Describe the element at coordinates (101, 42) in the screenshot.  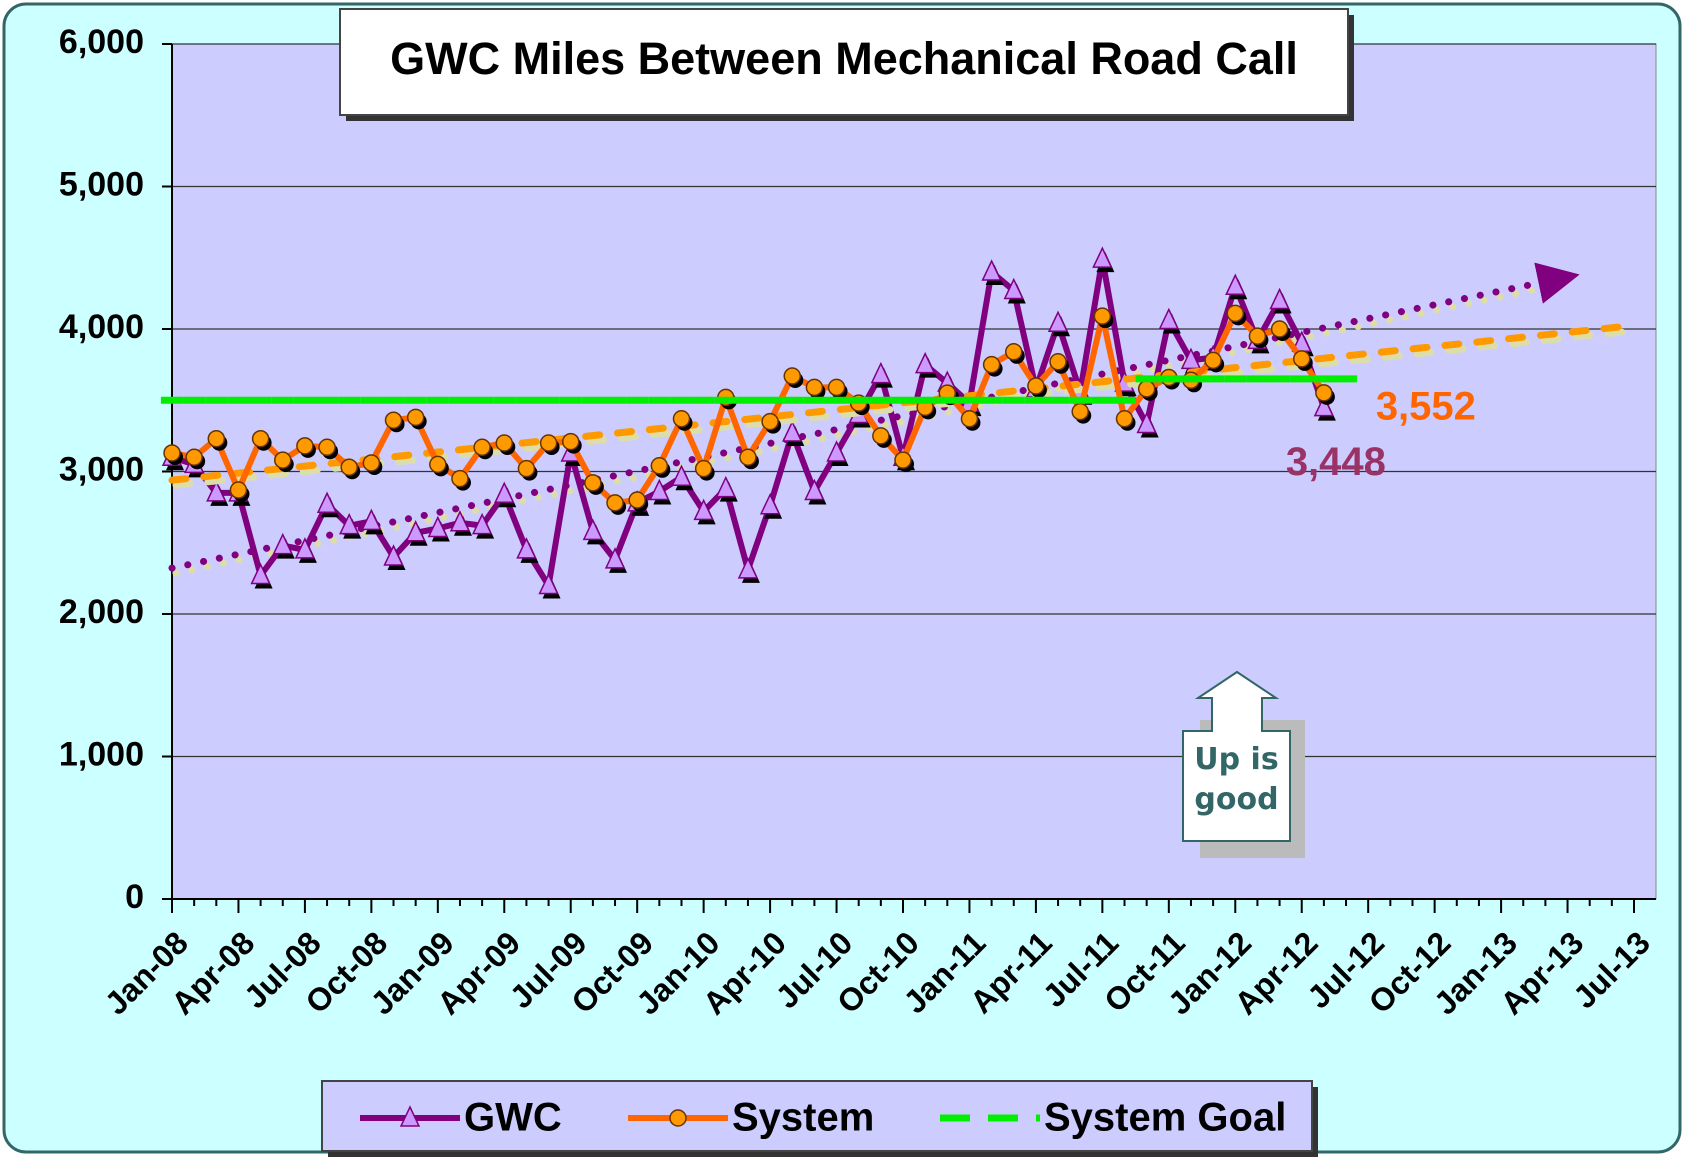
I see `y-tick-label: 6,000` at that location.